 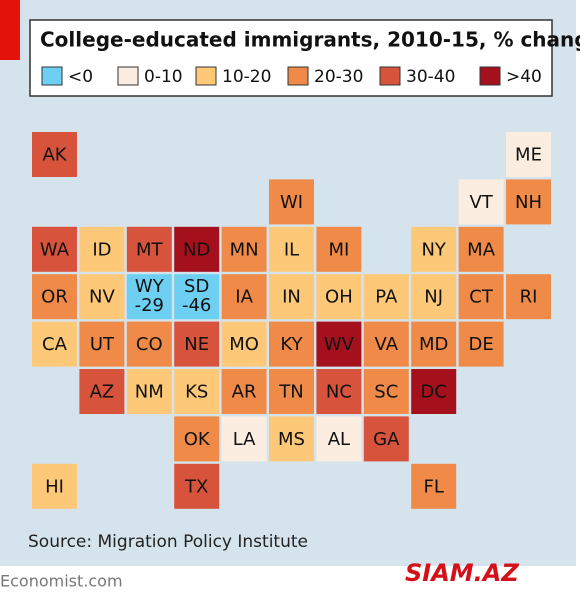 I want to click on state-label: MD, so click(x=433, y=344).